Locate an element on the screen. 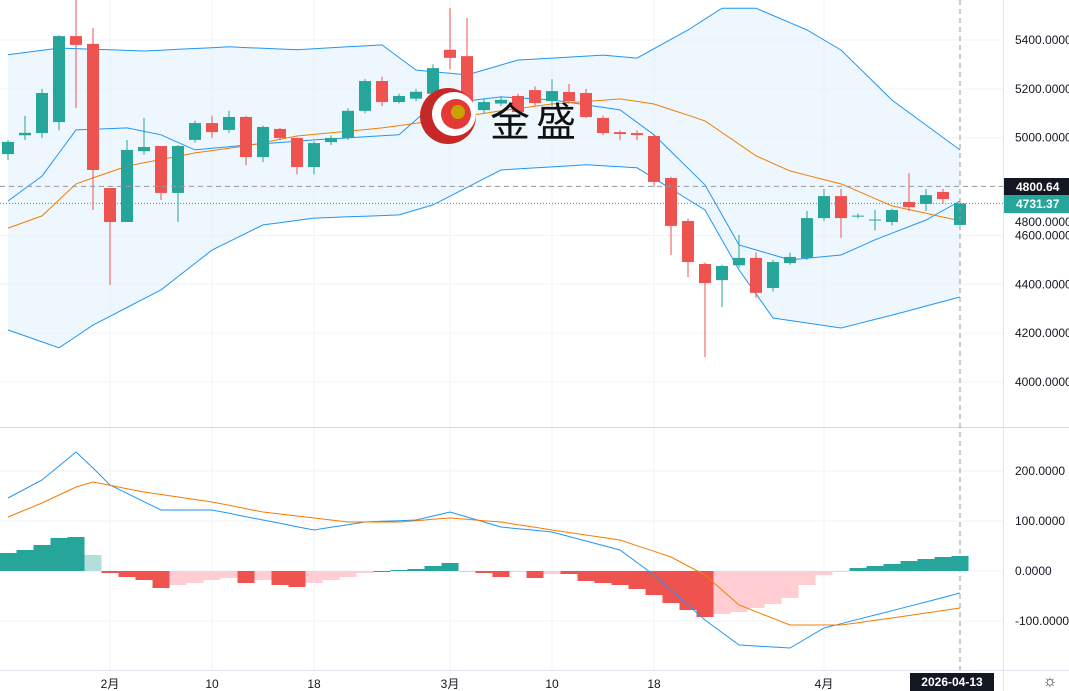  price-tick-label: 4200.0000 is located at coordinates (1042, 333).